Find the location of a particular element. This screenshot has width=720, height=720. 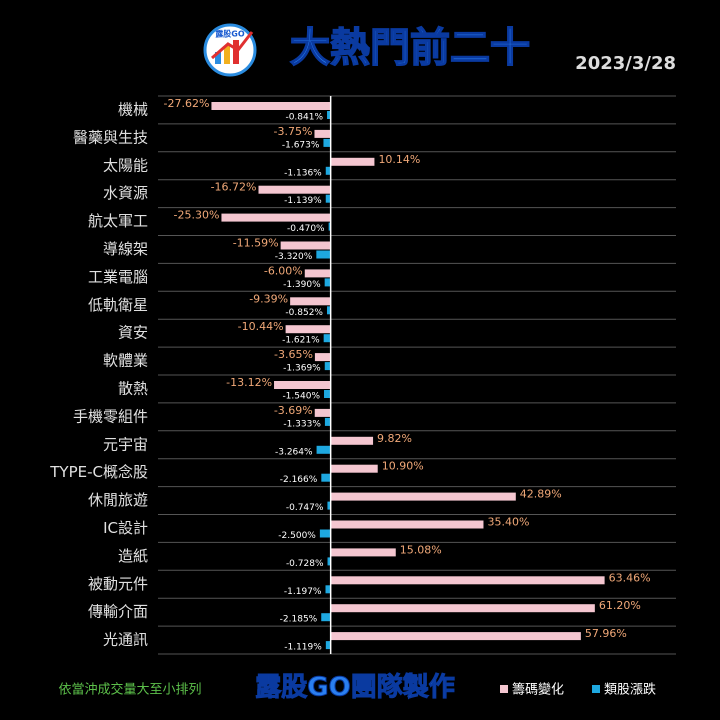

legend-label: 籌碼變化 is located at coordinates (538, 690).